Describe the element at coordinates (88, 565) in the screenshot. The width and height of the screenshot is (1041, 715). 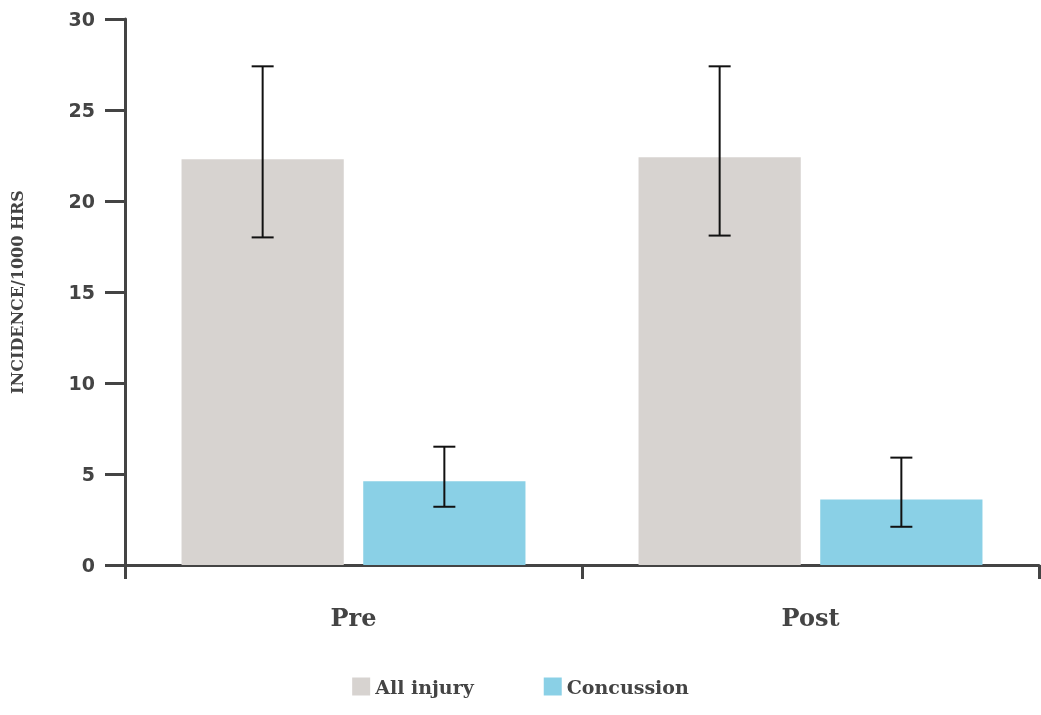
I see `y-tick-label: 0` at that location.